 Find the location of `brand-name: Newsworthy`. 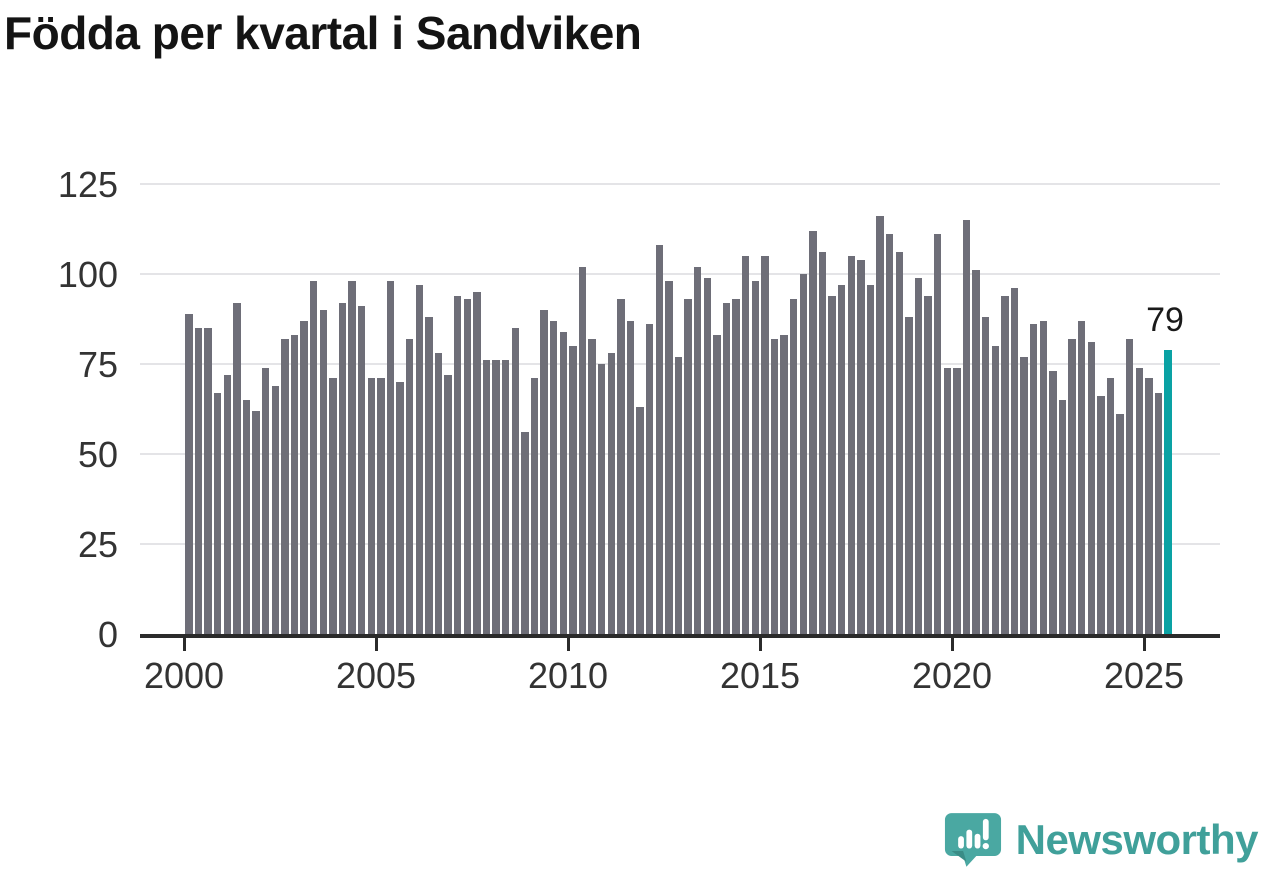

brand-name: Newsworthy is located at coordinates (1137, 839).